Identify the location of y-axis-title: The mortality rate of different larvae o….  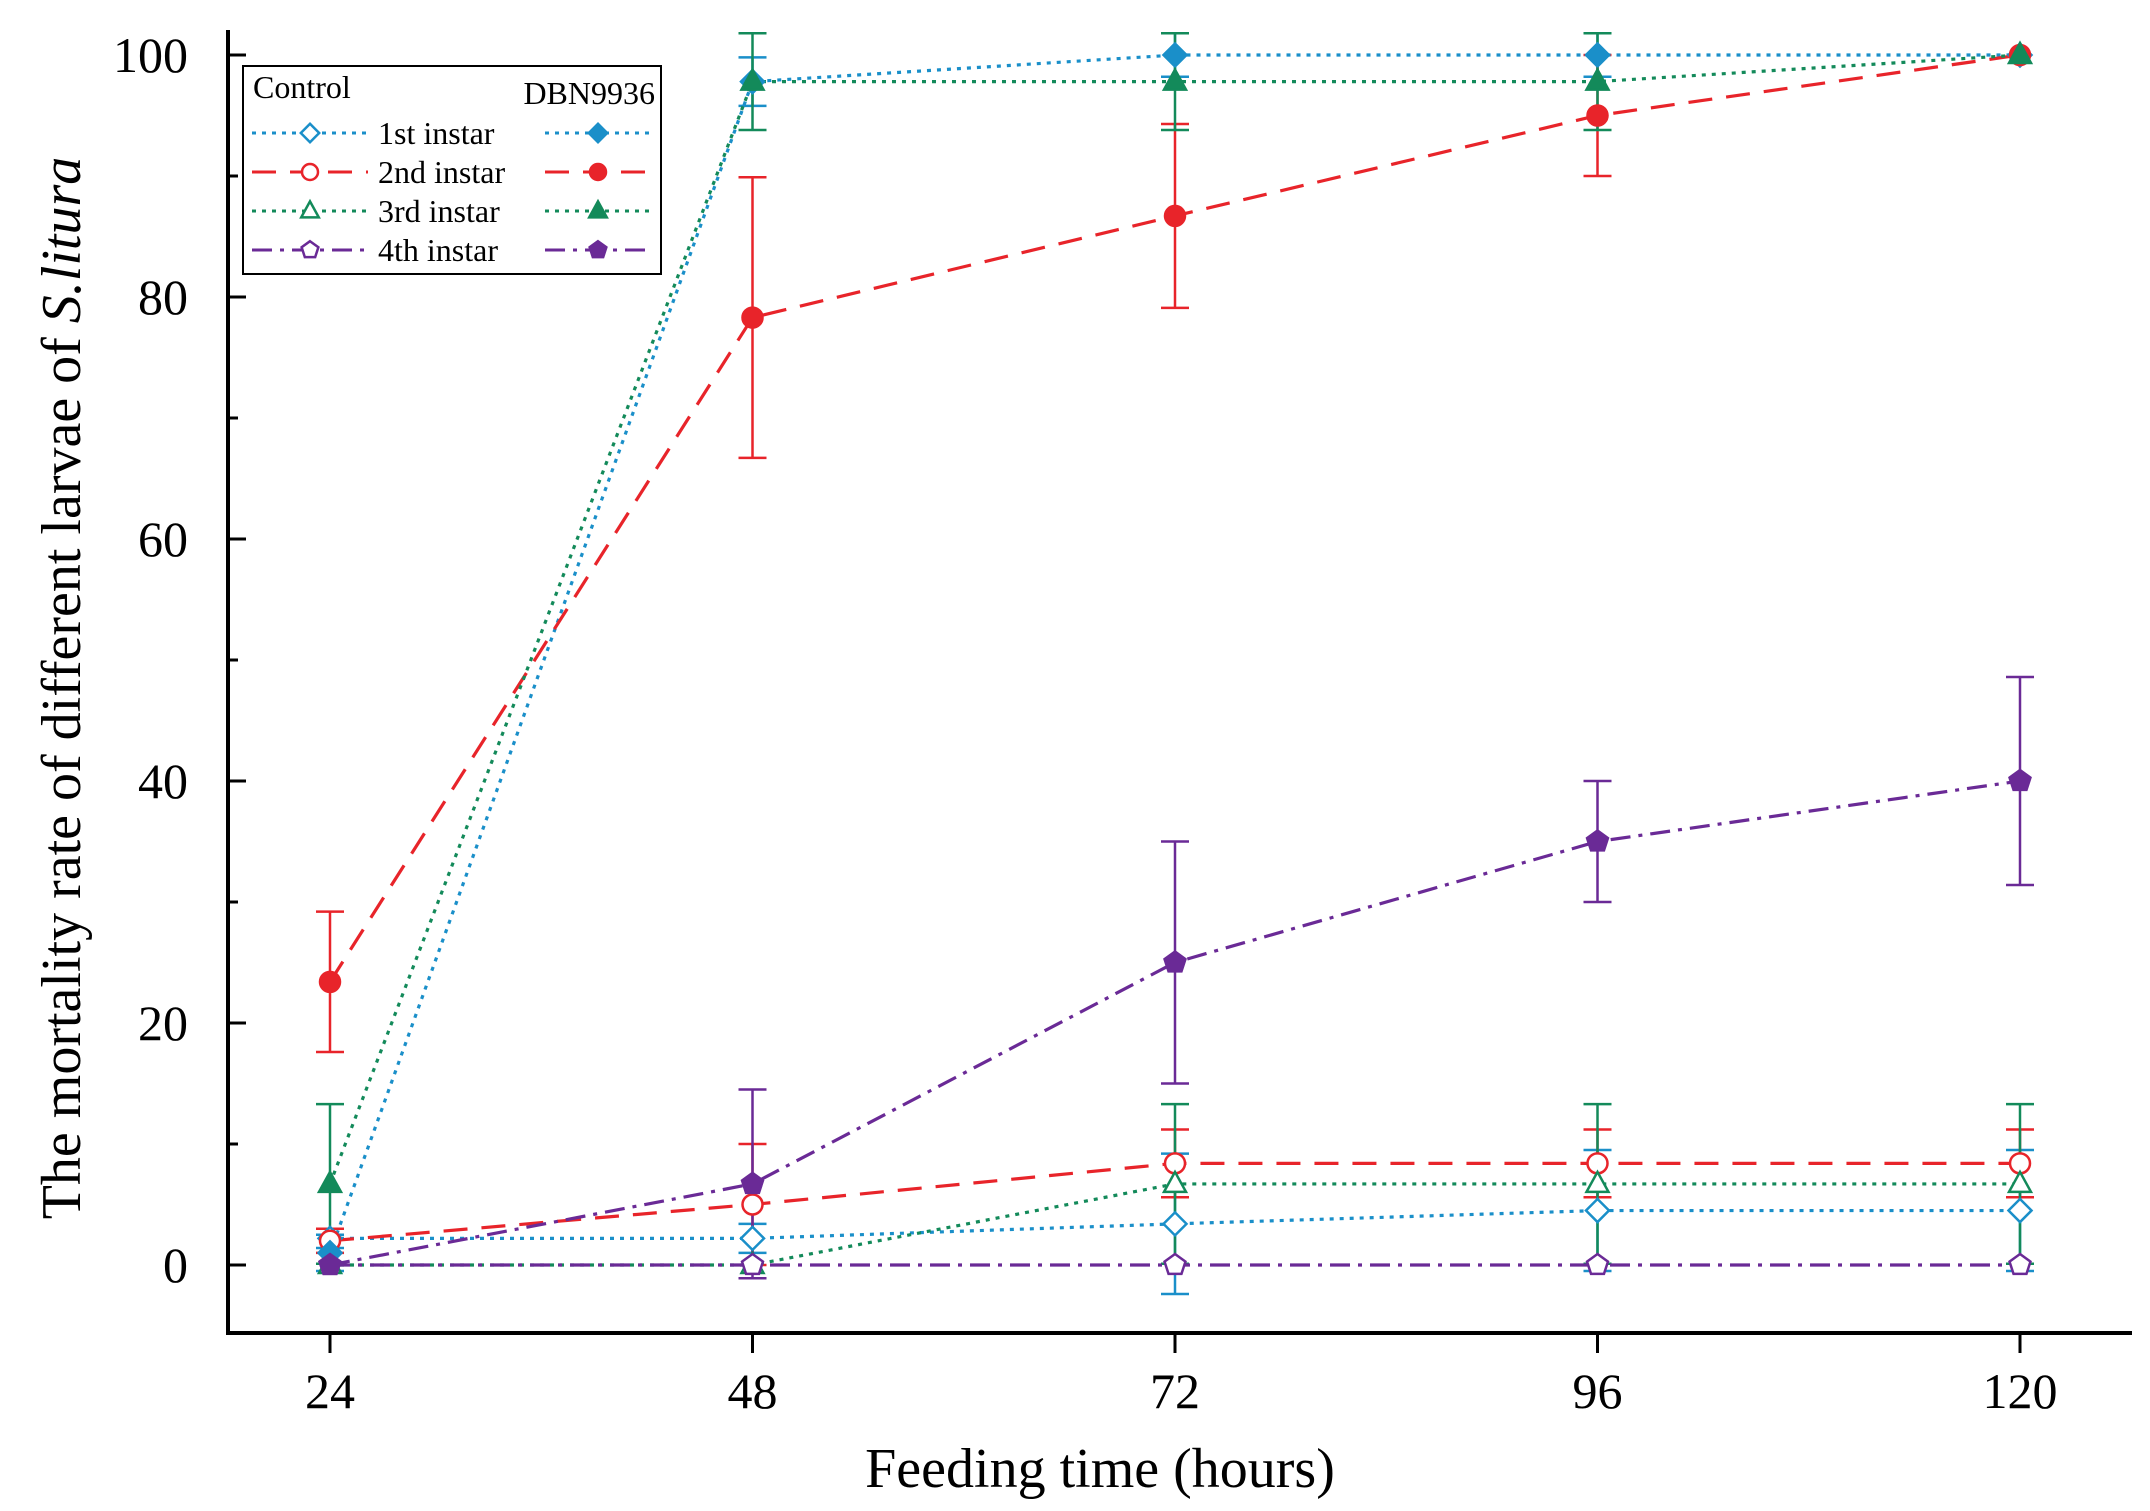
(62, 688).